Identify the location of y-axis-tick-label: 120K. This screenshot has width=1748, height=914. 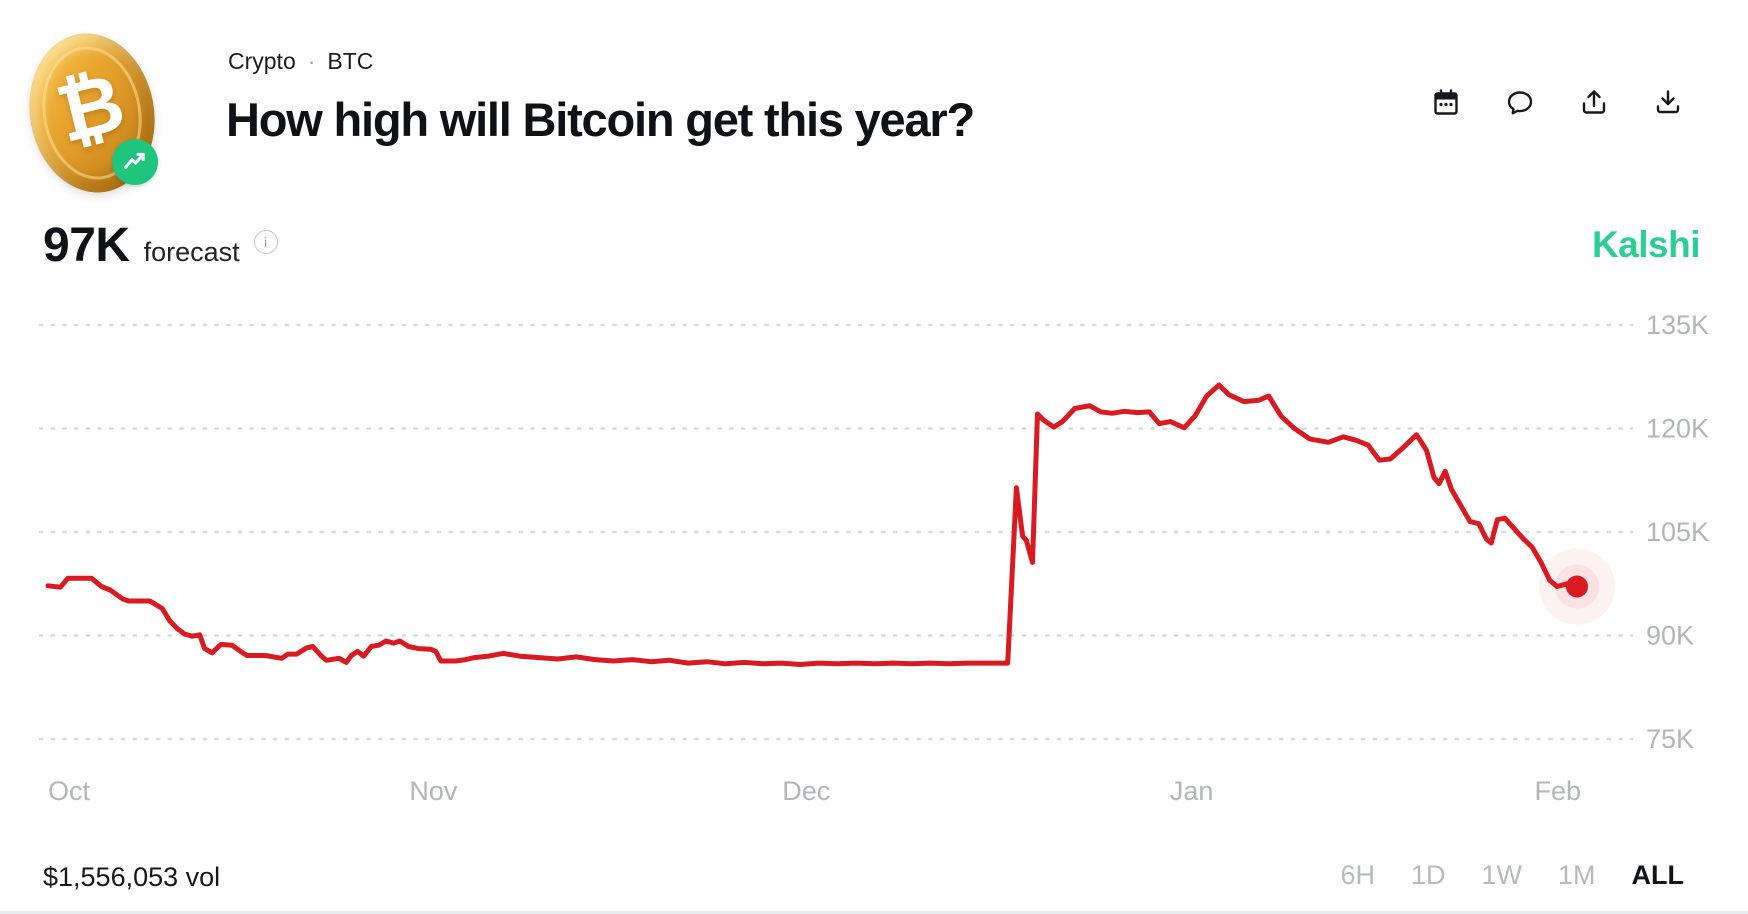
(1677, 429).